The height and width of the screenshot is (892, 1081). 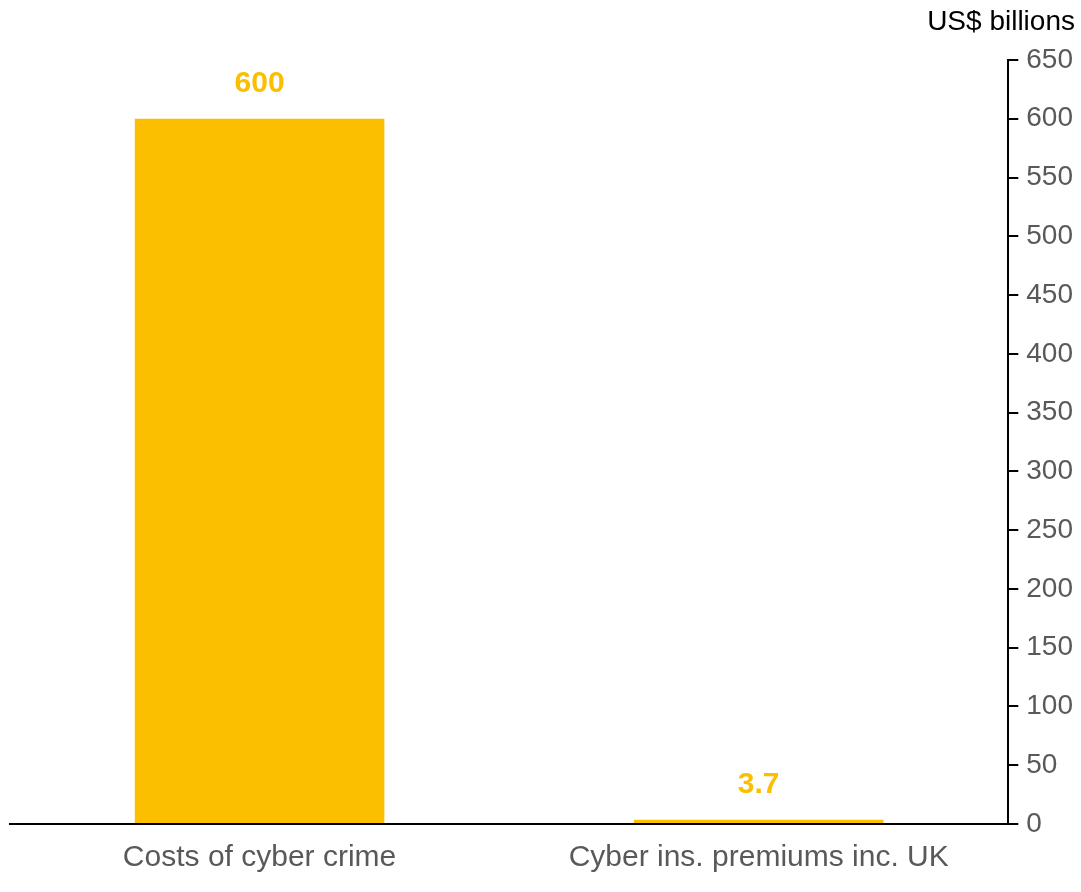 I want to click on y-tick-label: 500, so click(x=1049, y=235).